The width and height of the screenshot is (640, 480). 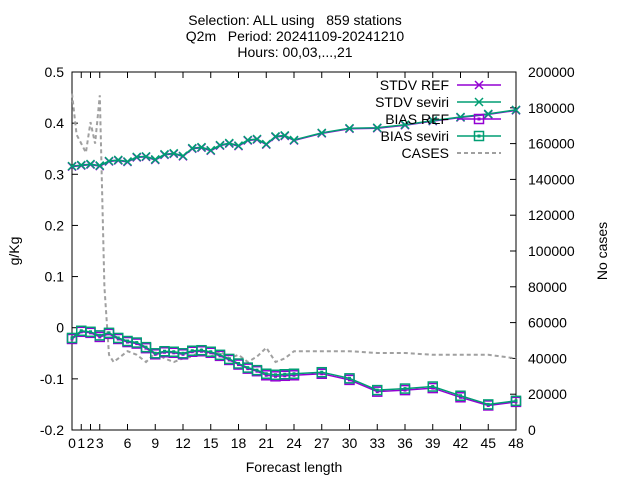 I want to click on chart-title-line-2: Q2m Period: 20241109-20241210, so click(x=295, y=36).